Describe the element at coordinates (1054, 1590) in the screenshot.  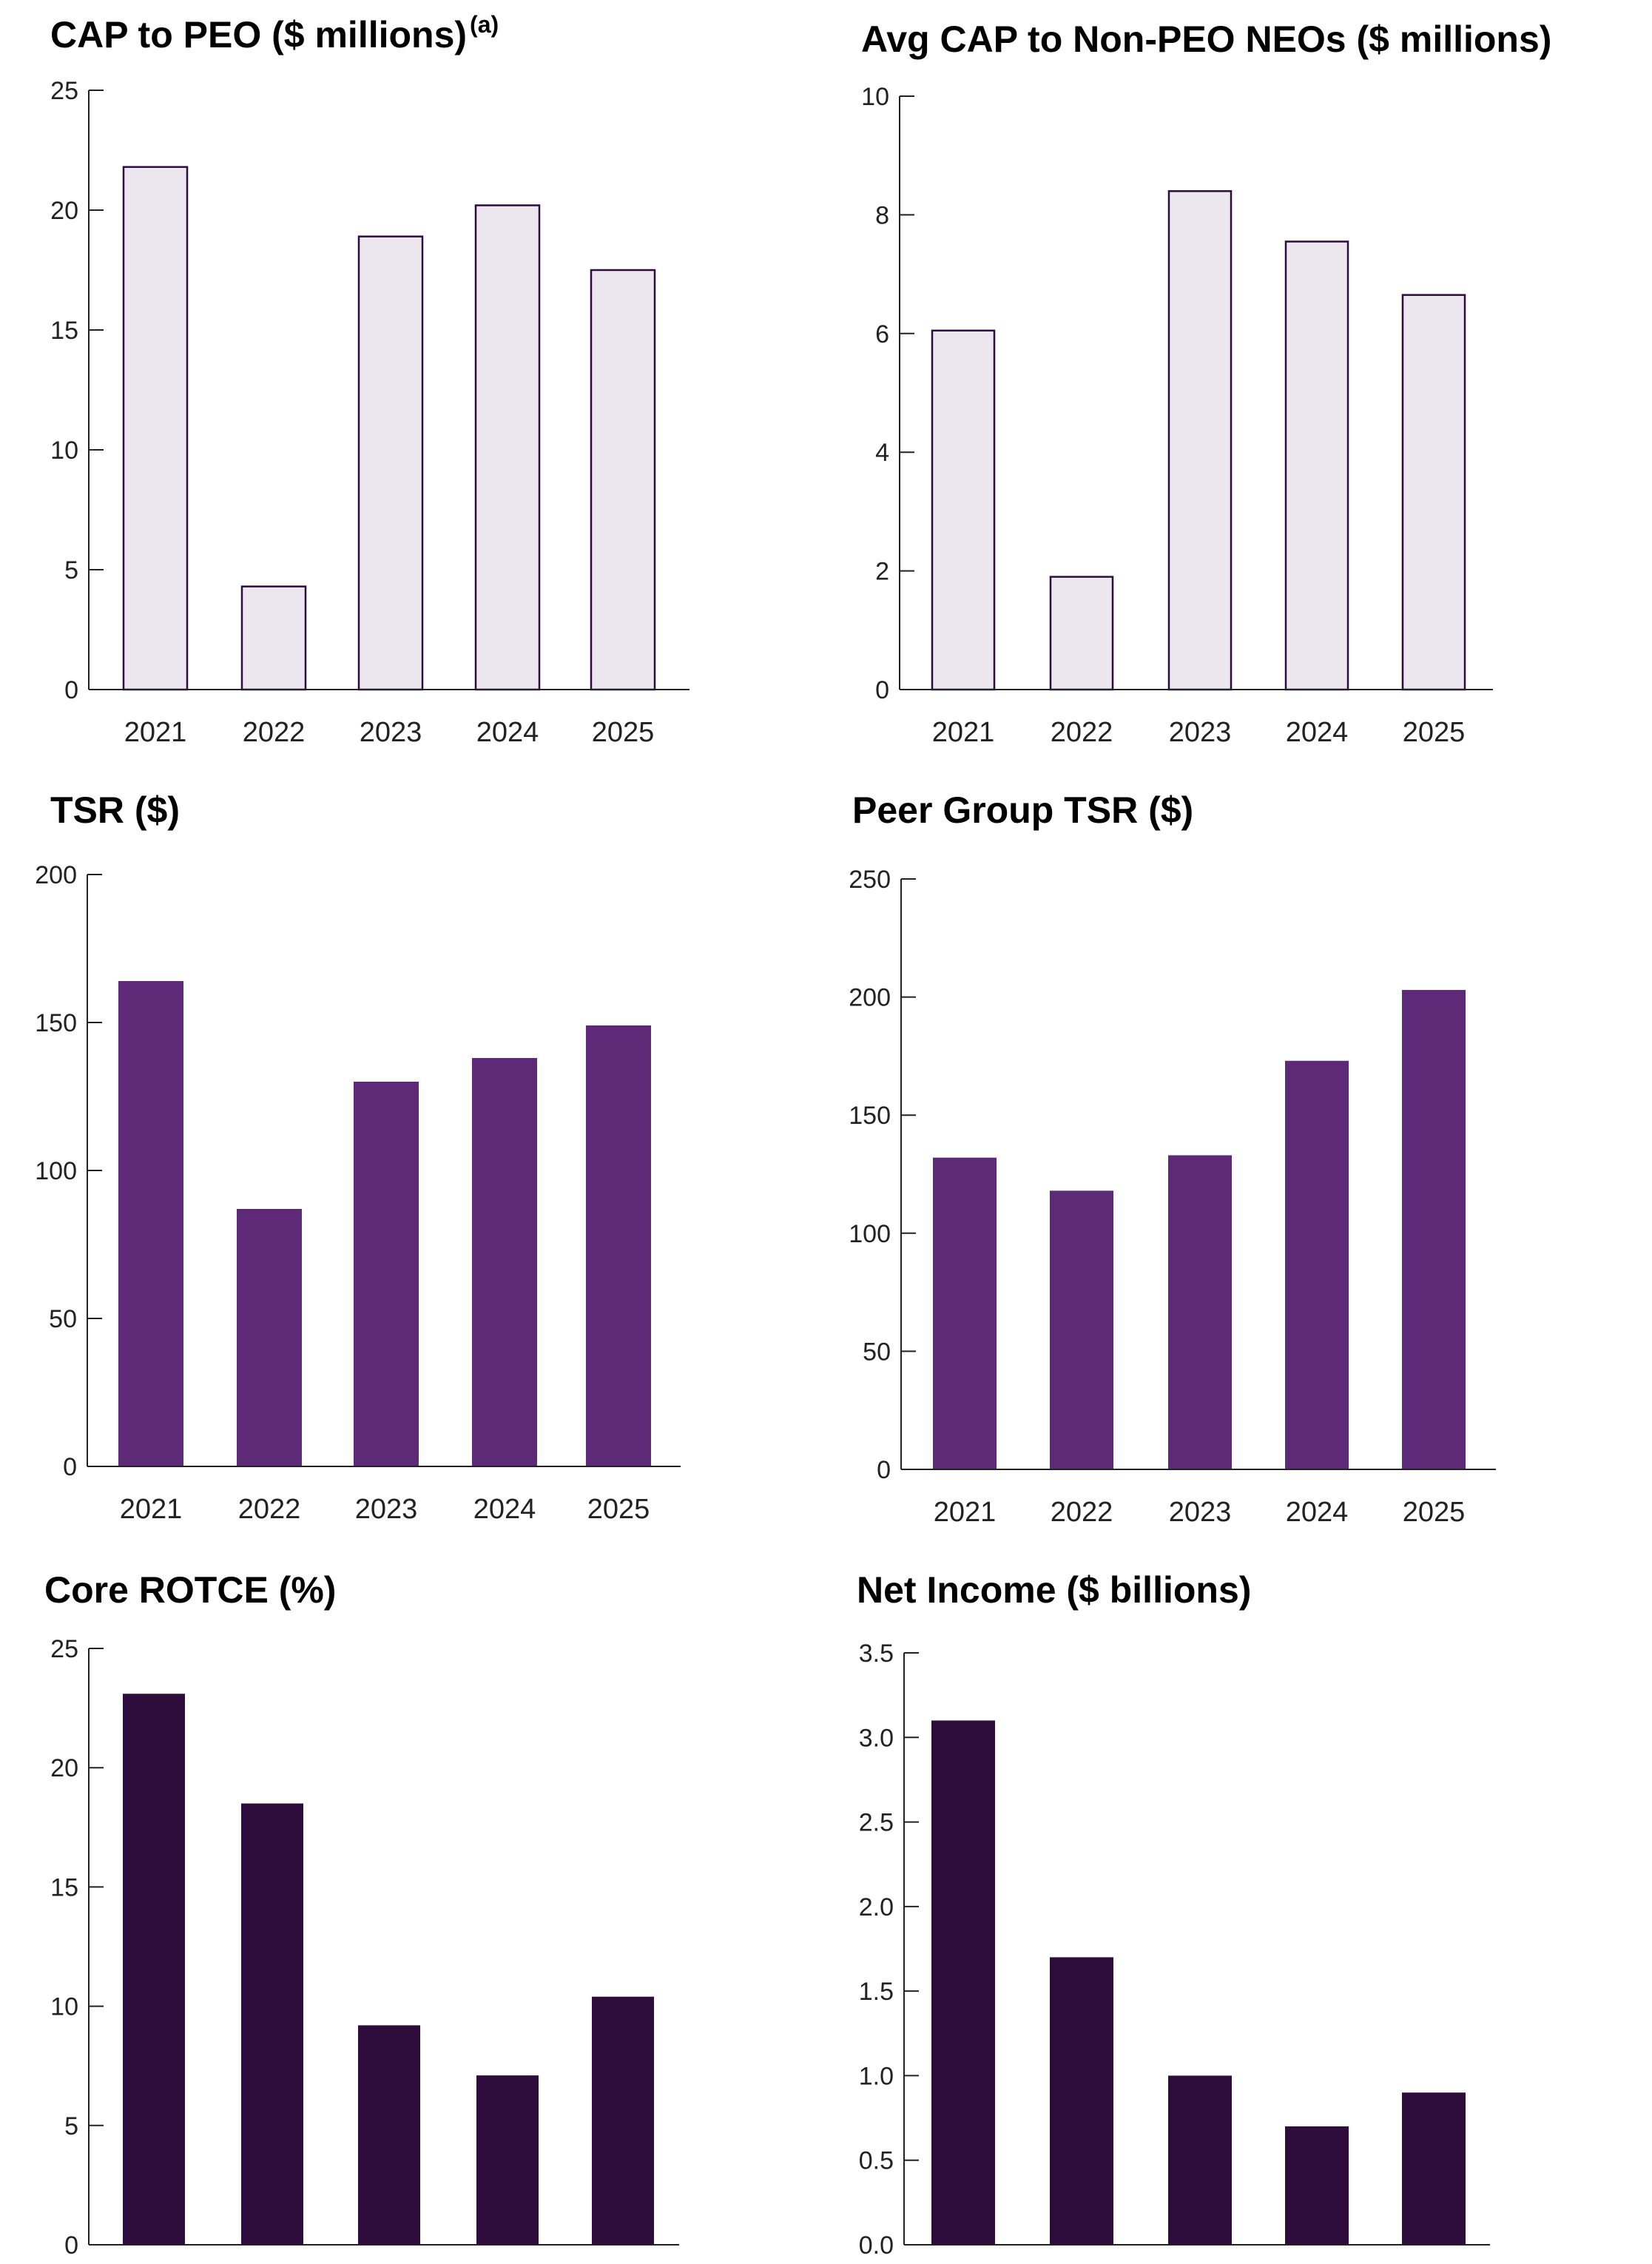
I see `chart-title: Net Income ($ billions)` at that location.